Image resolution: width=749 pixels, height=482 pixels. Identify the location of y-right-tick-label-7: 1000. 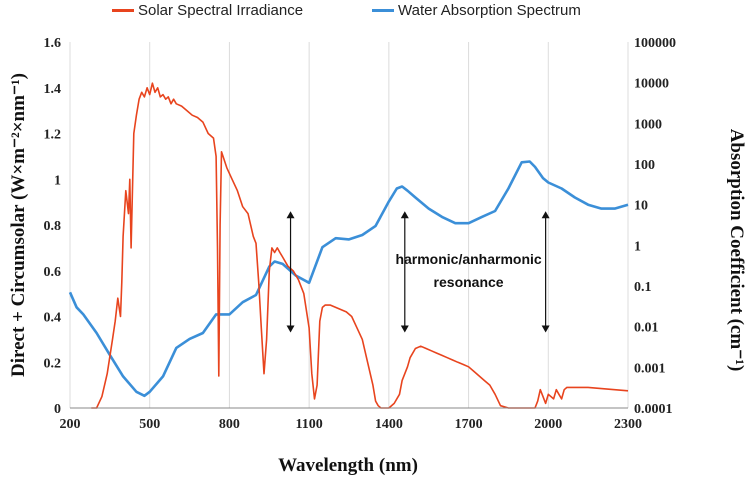
(648, 124).